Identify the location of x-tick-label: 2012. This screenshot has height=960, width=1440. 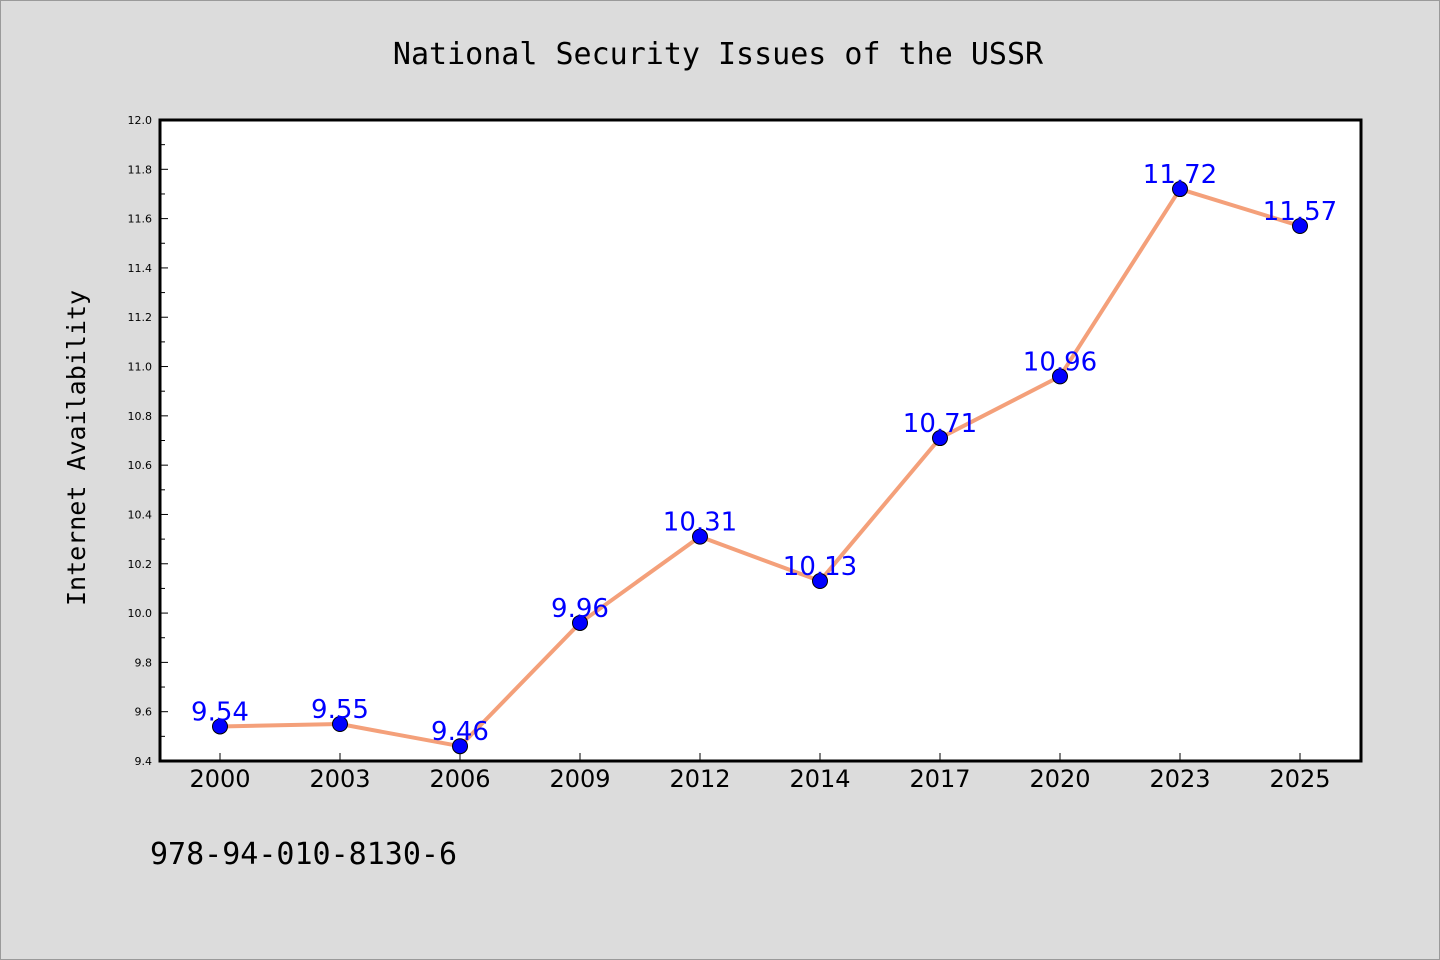
(699, 779).